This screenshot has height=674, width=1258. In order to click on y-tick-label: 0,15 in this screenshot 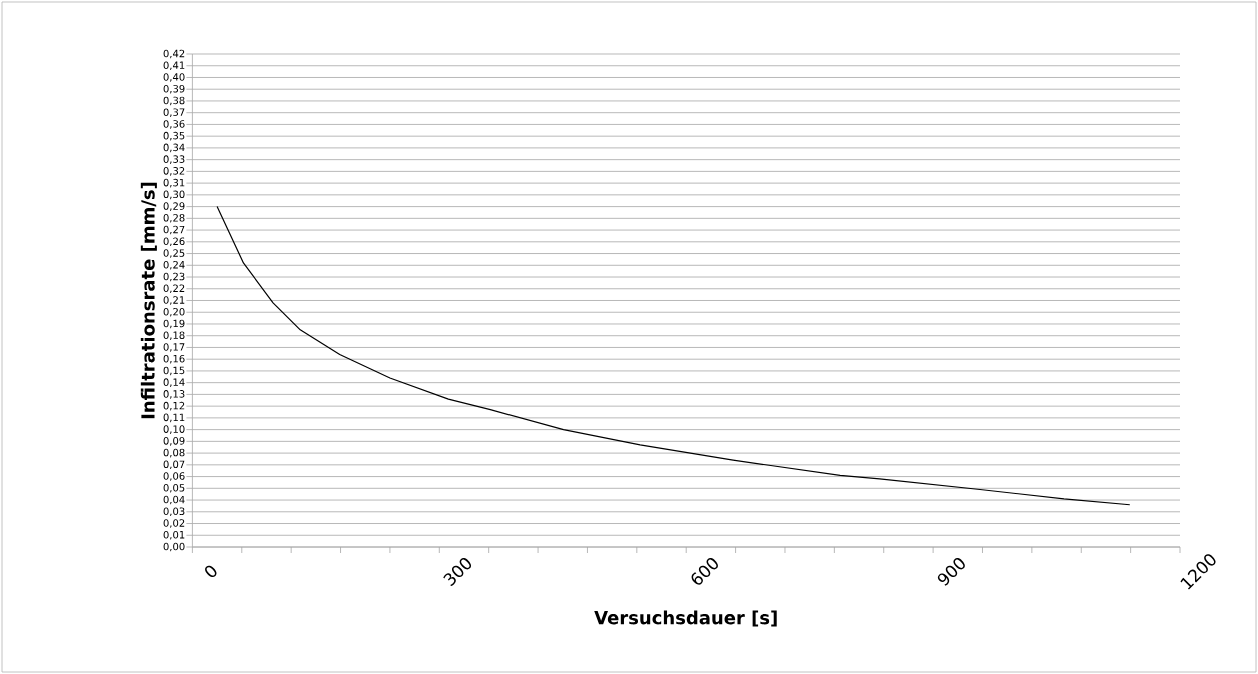, I will do `click(174, 371)`.